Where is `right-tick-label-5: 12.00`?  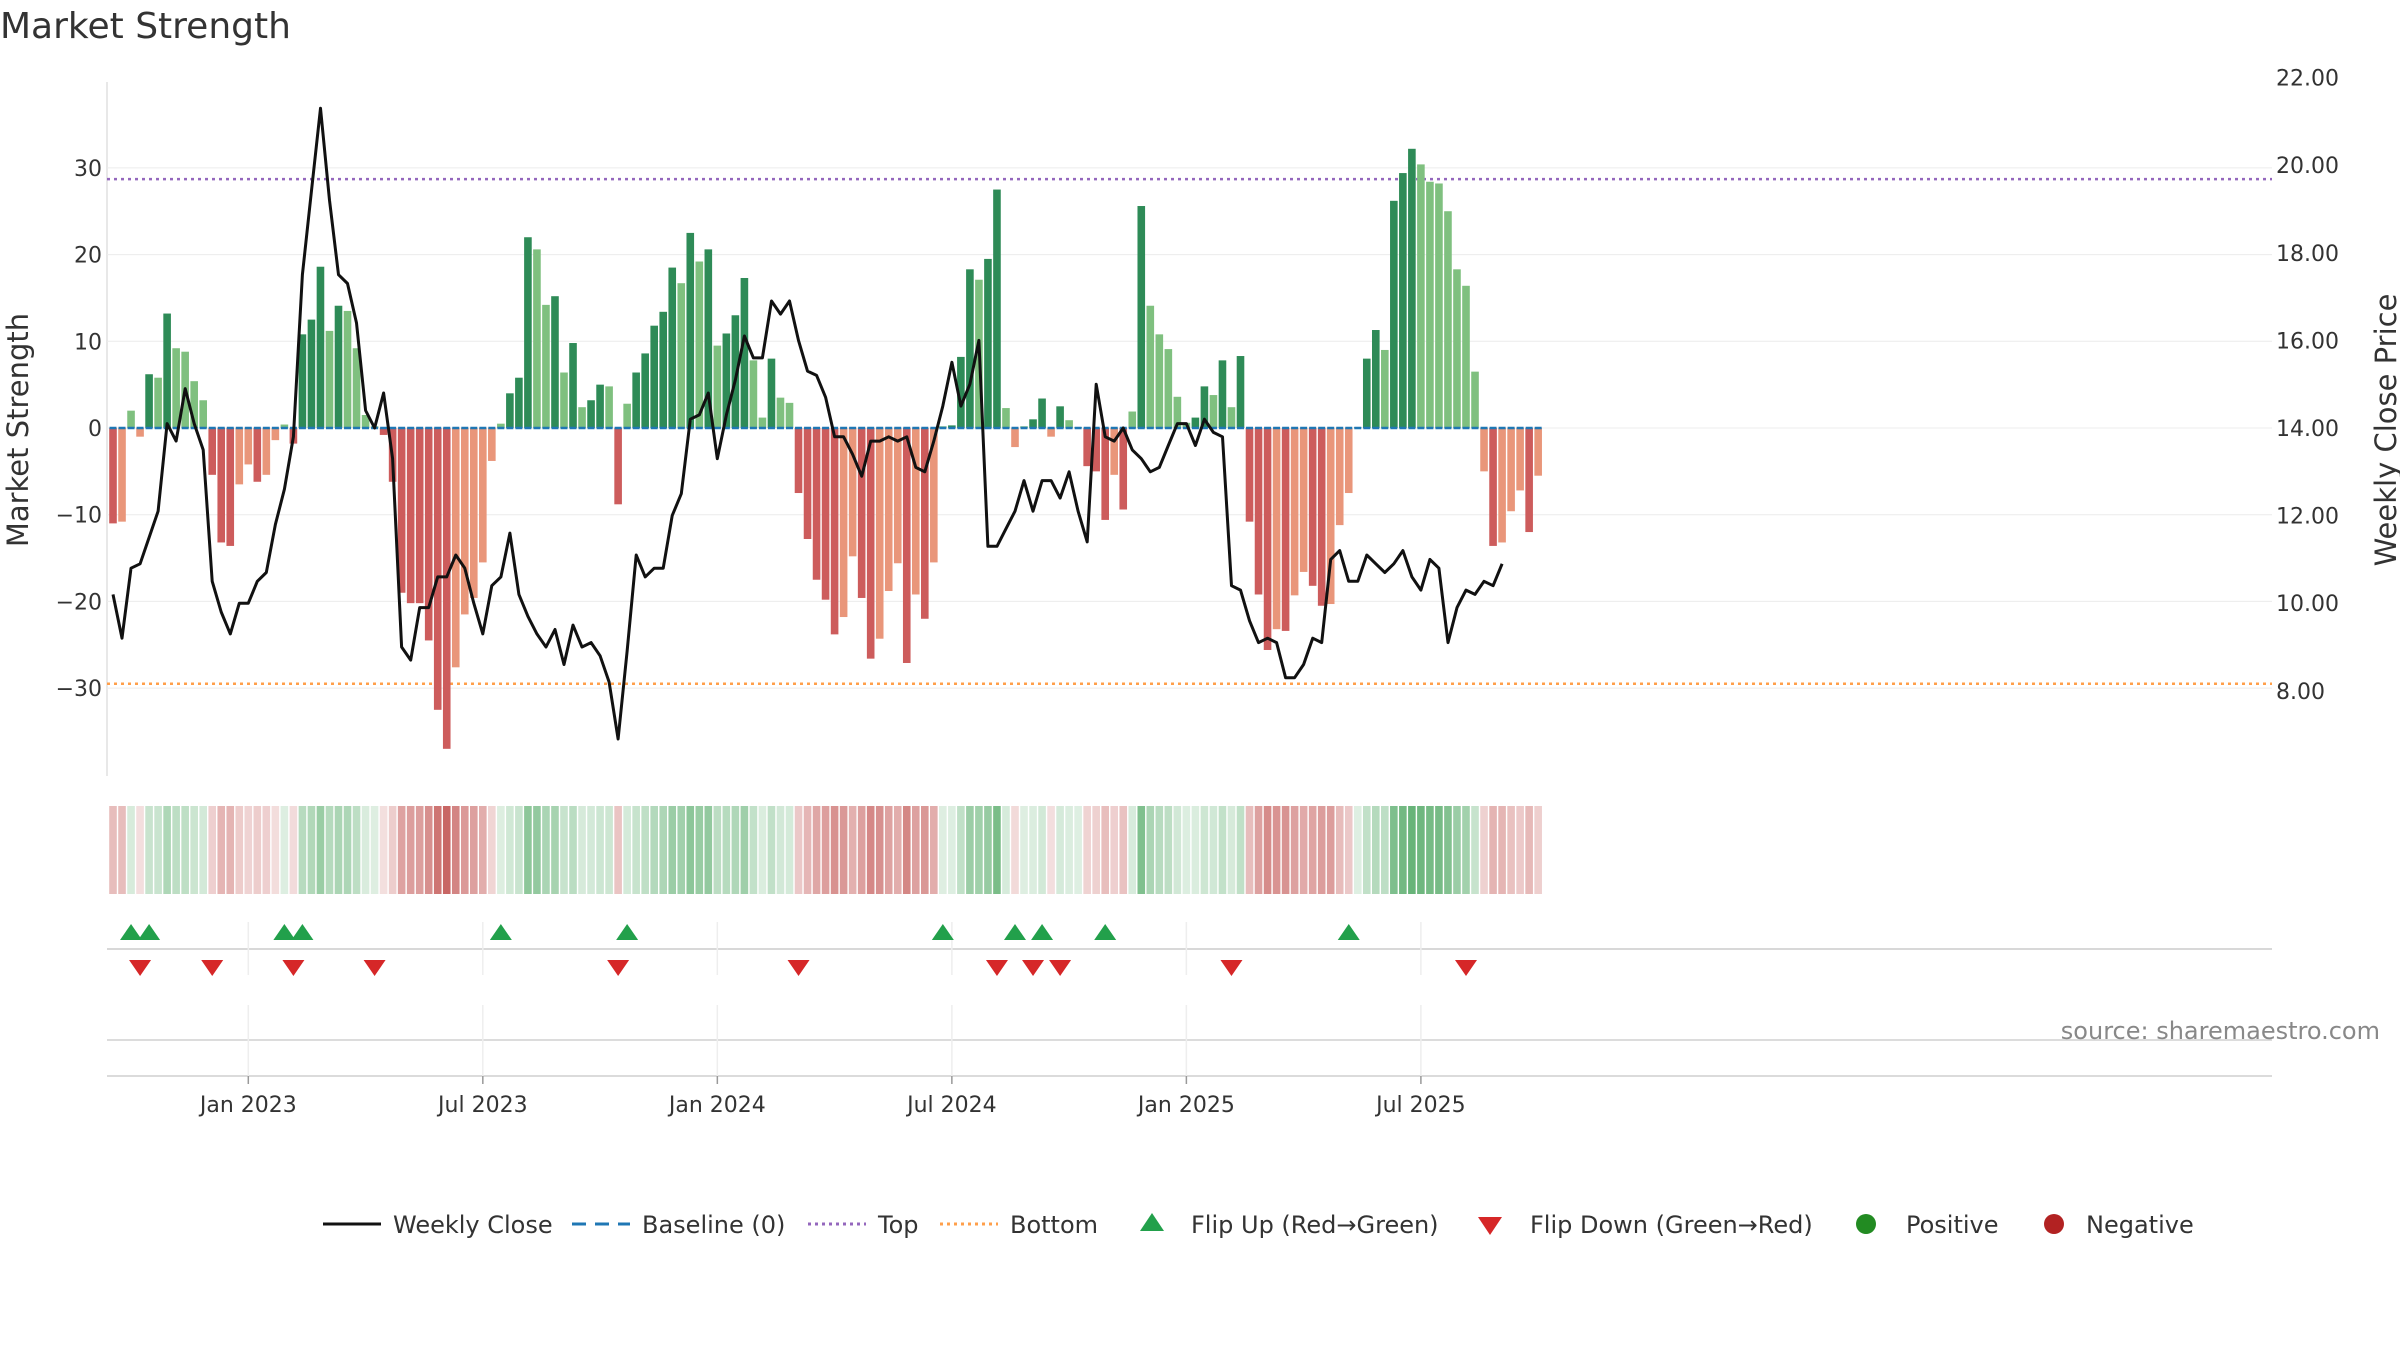
right-tick-label-5: 12.00 is located at coordinates (2307, 517).